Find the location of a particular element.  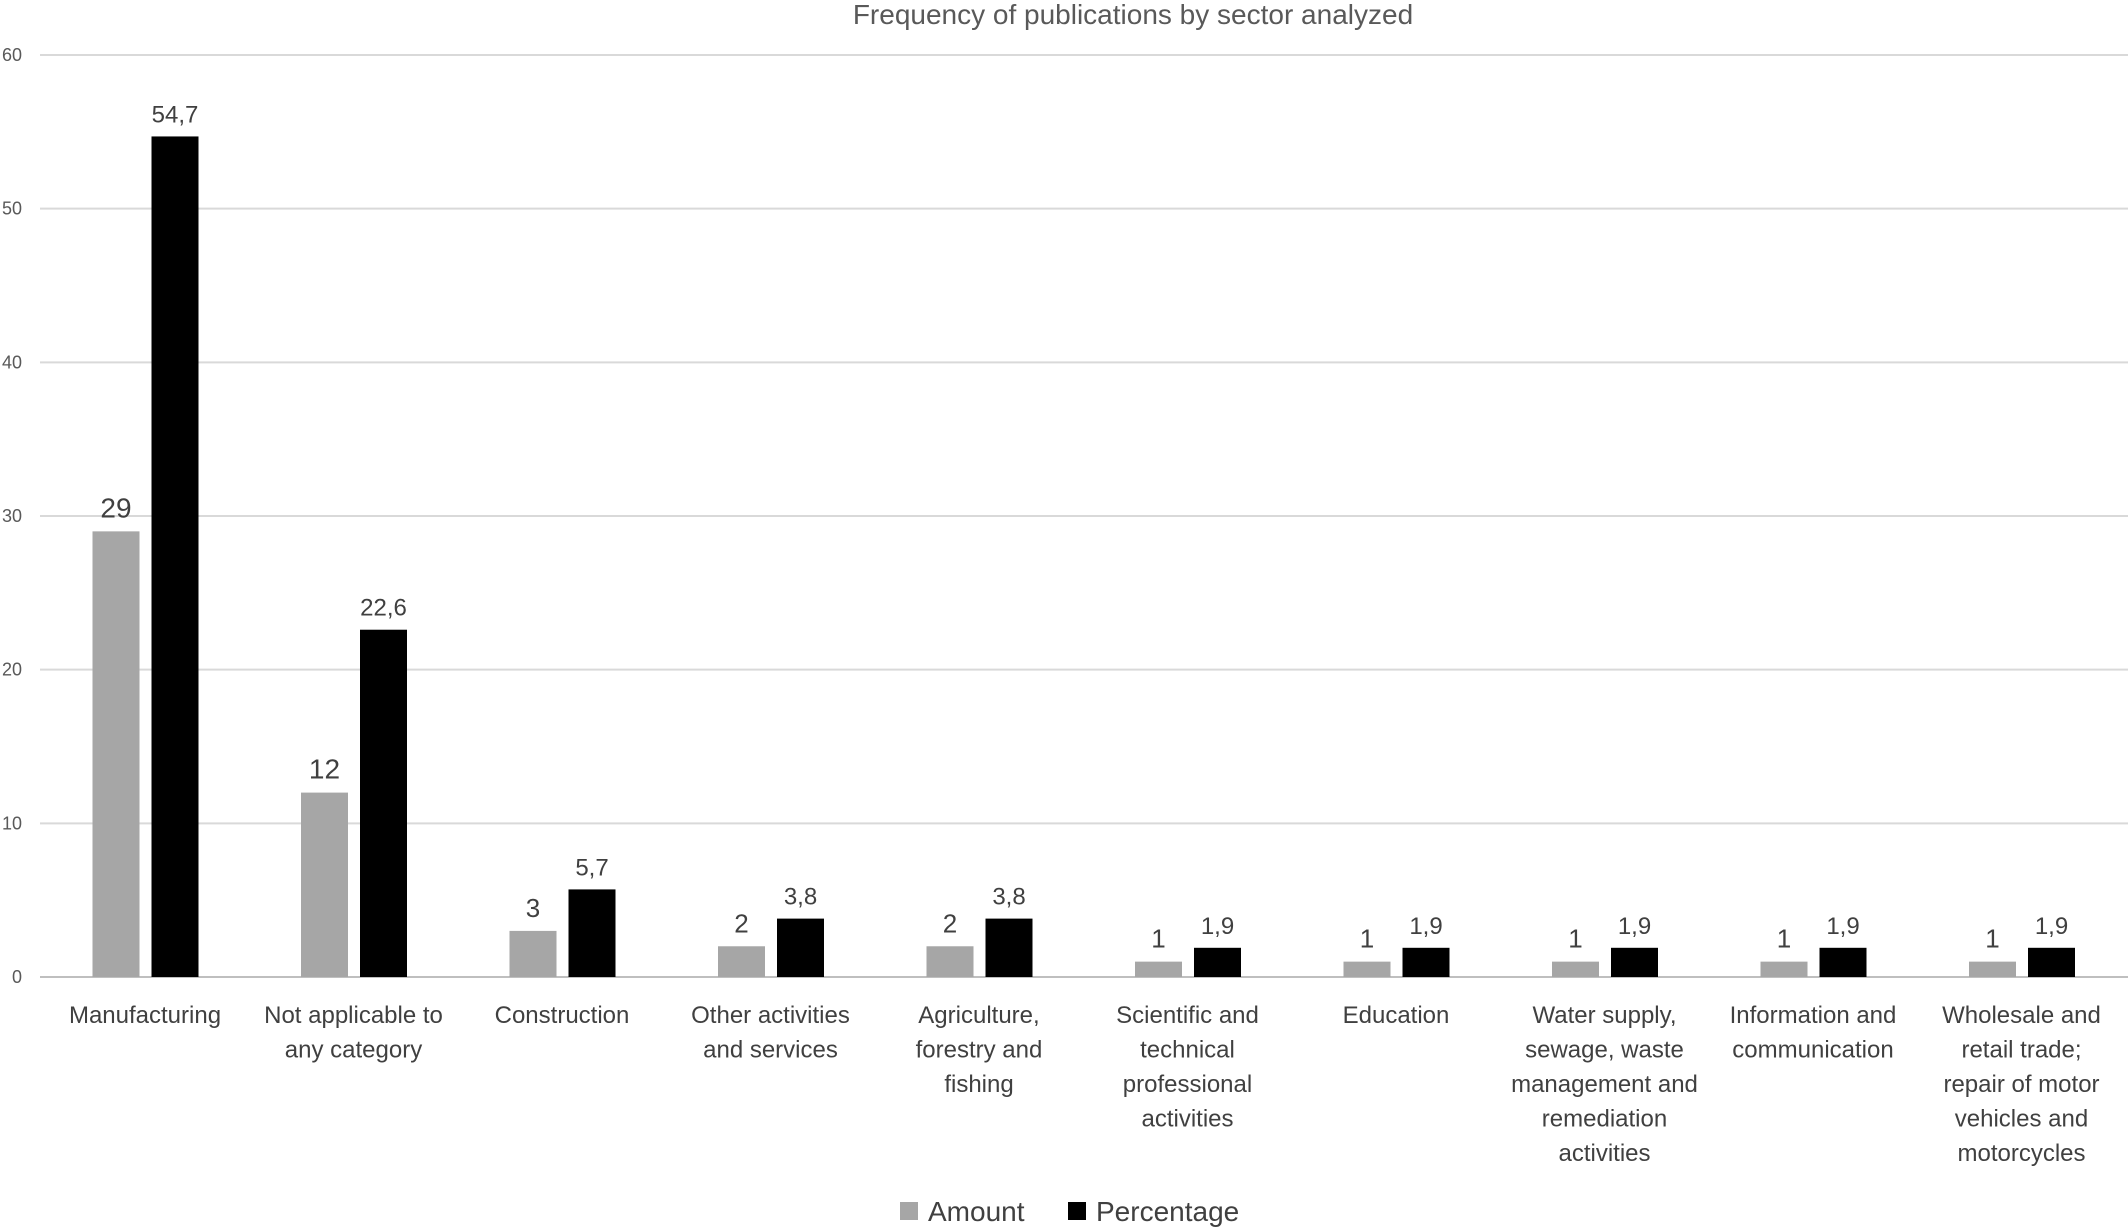

x-tick-label-line: forestry and is located at coordinates (979, 1050).